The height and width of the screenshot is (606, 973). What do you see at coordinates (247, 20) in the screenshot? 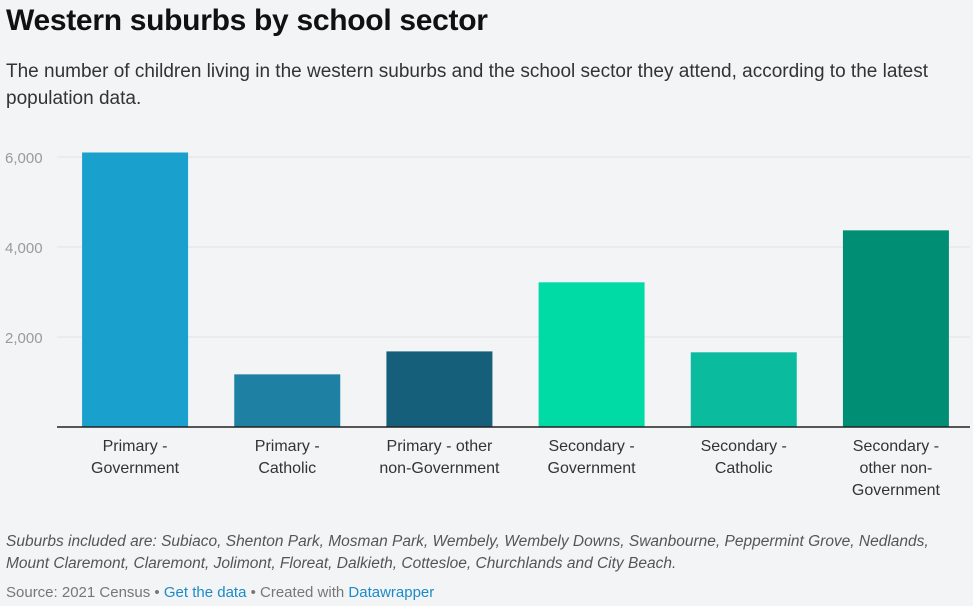
I see `chart-title: Western suburbs by school sector` at bounding box center [247, 20].